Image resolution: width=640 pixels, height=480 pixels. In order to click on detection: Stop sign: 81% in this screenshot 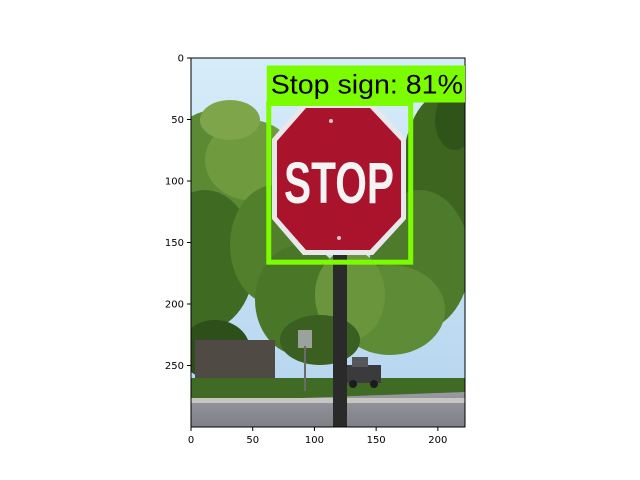, I will do `click(365, 165)`.